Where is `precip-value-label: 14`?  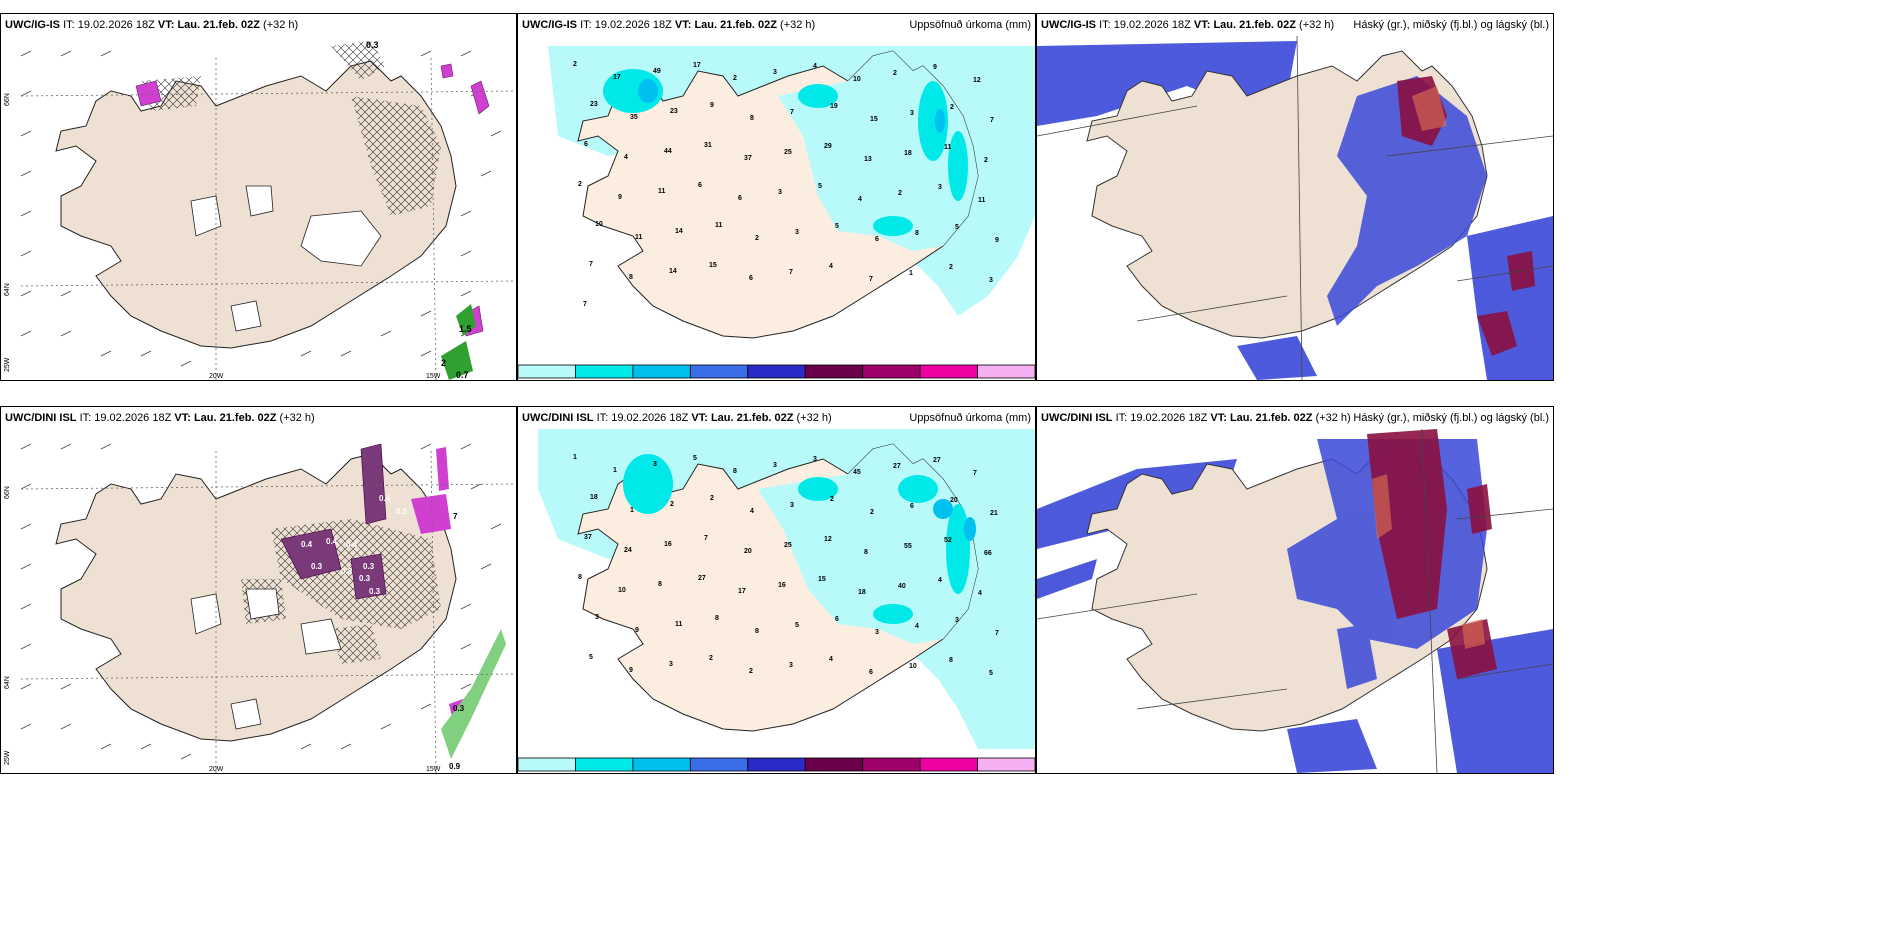
precip-value-label: 14 is located at coordinates (673, 271).